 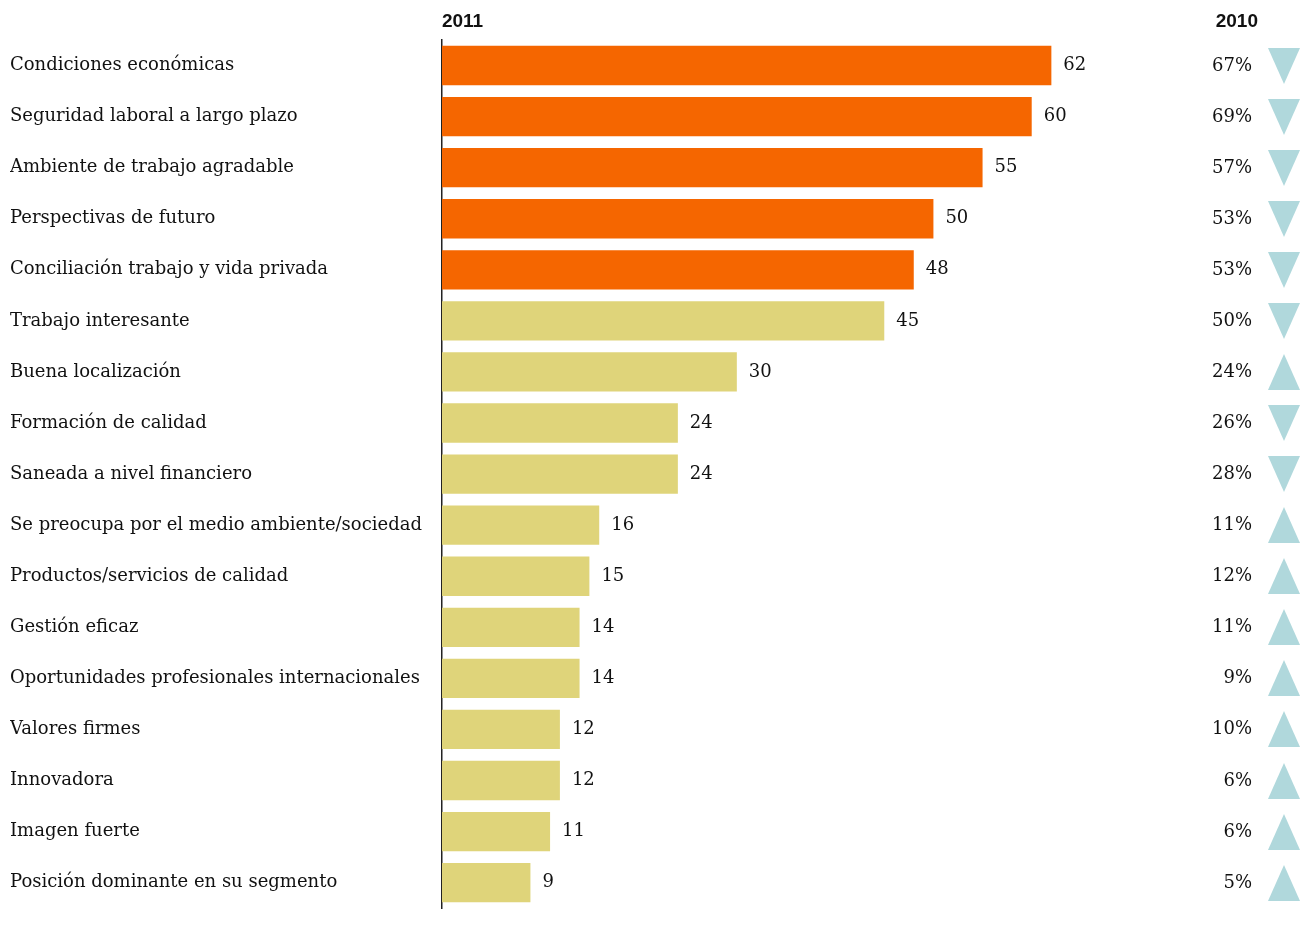 What do you see at coordinates (760, 370) in the screenshot?
I see `data-label: 30` at bounding box center [760, 370].